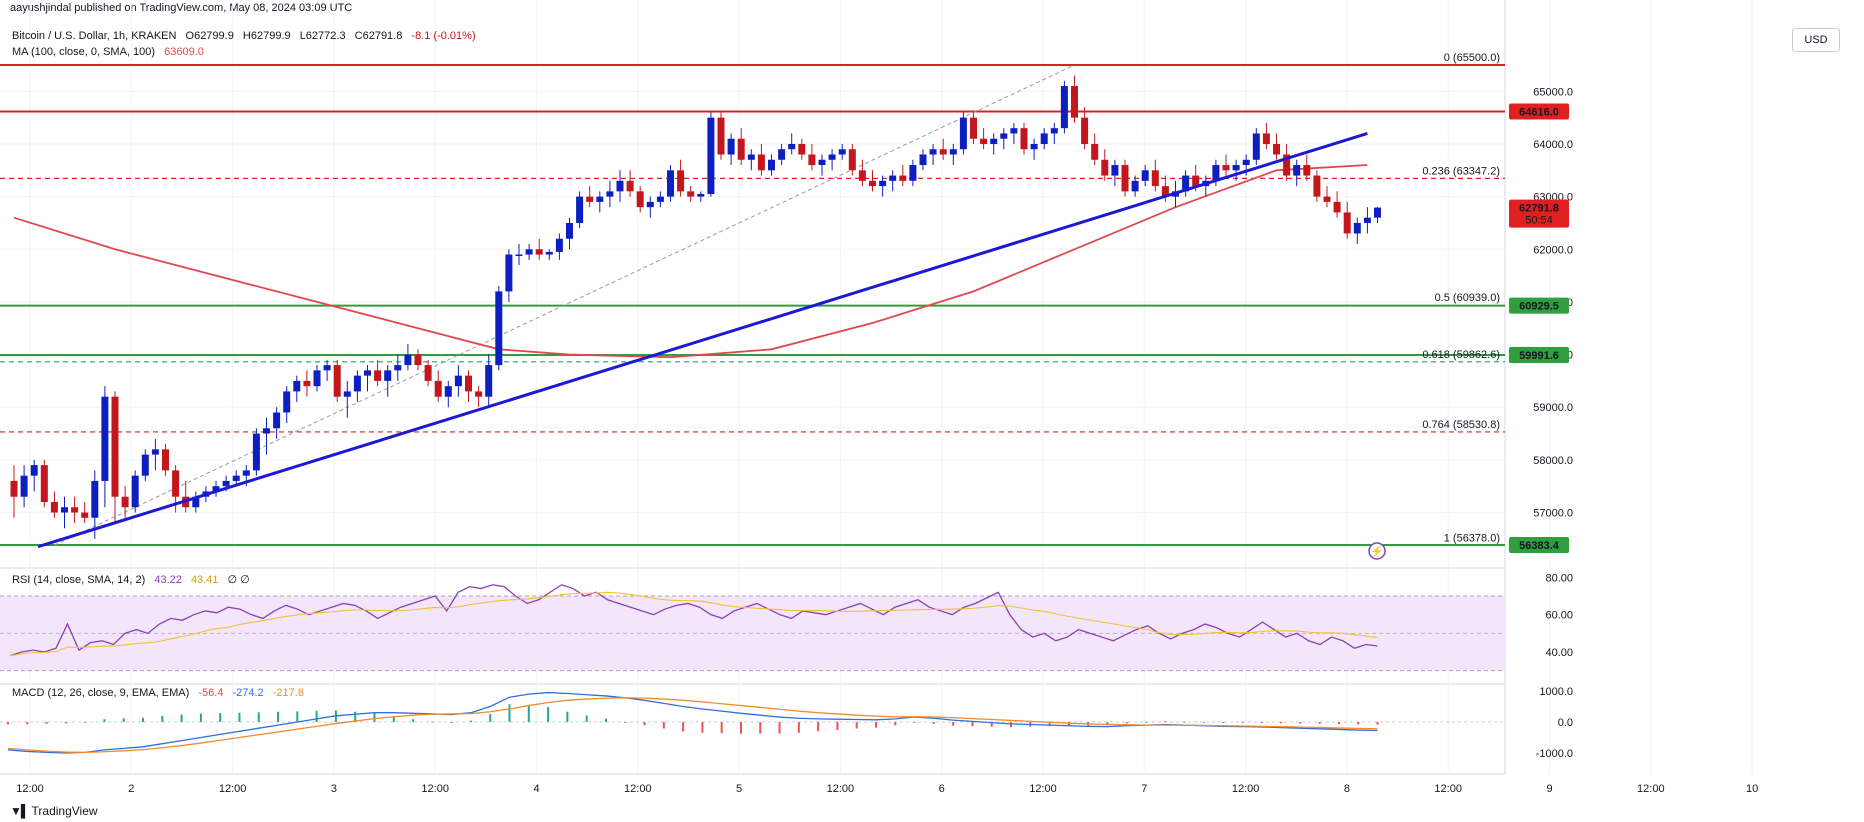  I want to click on symbol-title: Bitcoin / U.S. Dollar, 1h, KRAKEN, so click(94, 36).